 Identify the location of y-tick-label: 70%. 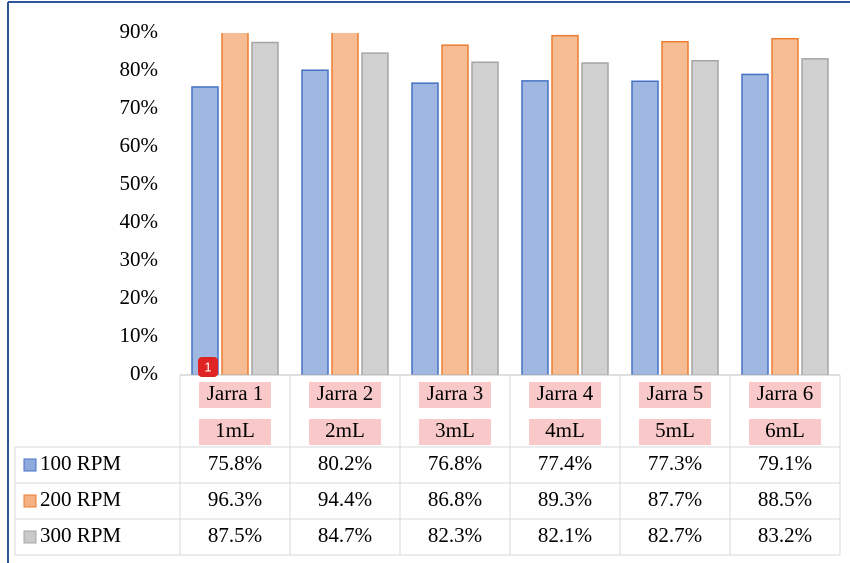
(139, 107).